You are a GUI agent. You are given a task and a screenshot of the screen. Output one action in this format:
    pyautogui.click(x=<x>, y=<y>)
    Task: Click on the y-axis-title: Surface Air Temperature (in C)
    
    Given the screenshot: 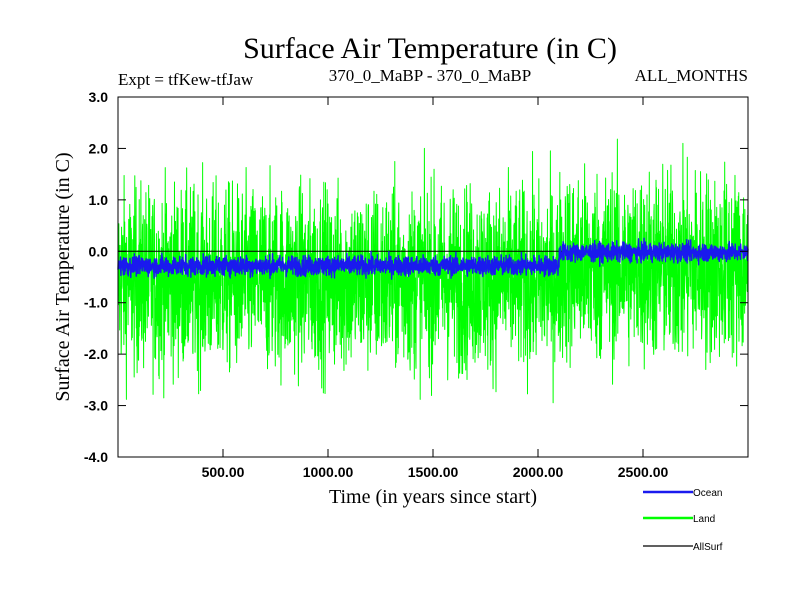 What is the action you would take?
    pyautogui.click(x=63, y=276)
    